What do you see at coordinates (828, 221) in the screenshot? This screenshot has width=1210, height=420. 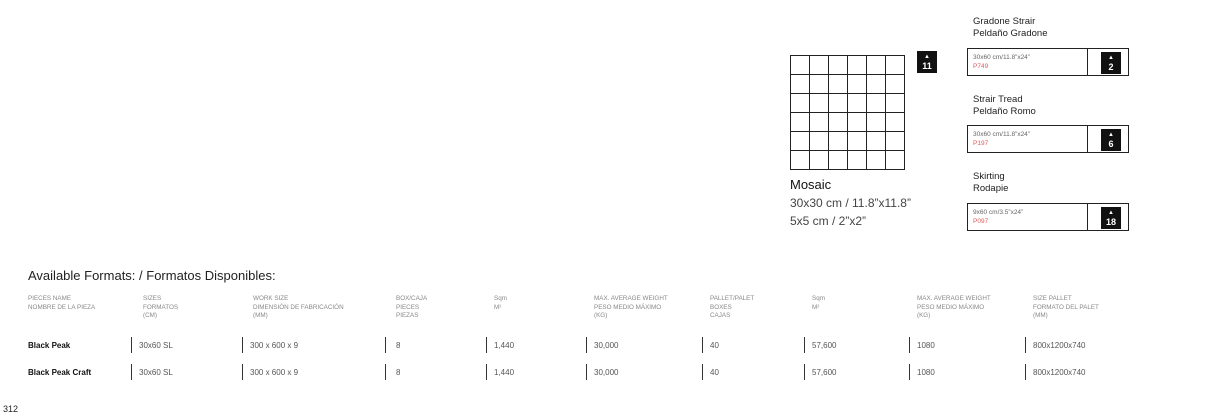 I see `mosaic-chip-size: 5x5 cm / 2”x2”` at bounding box center [828, 221].